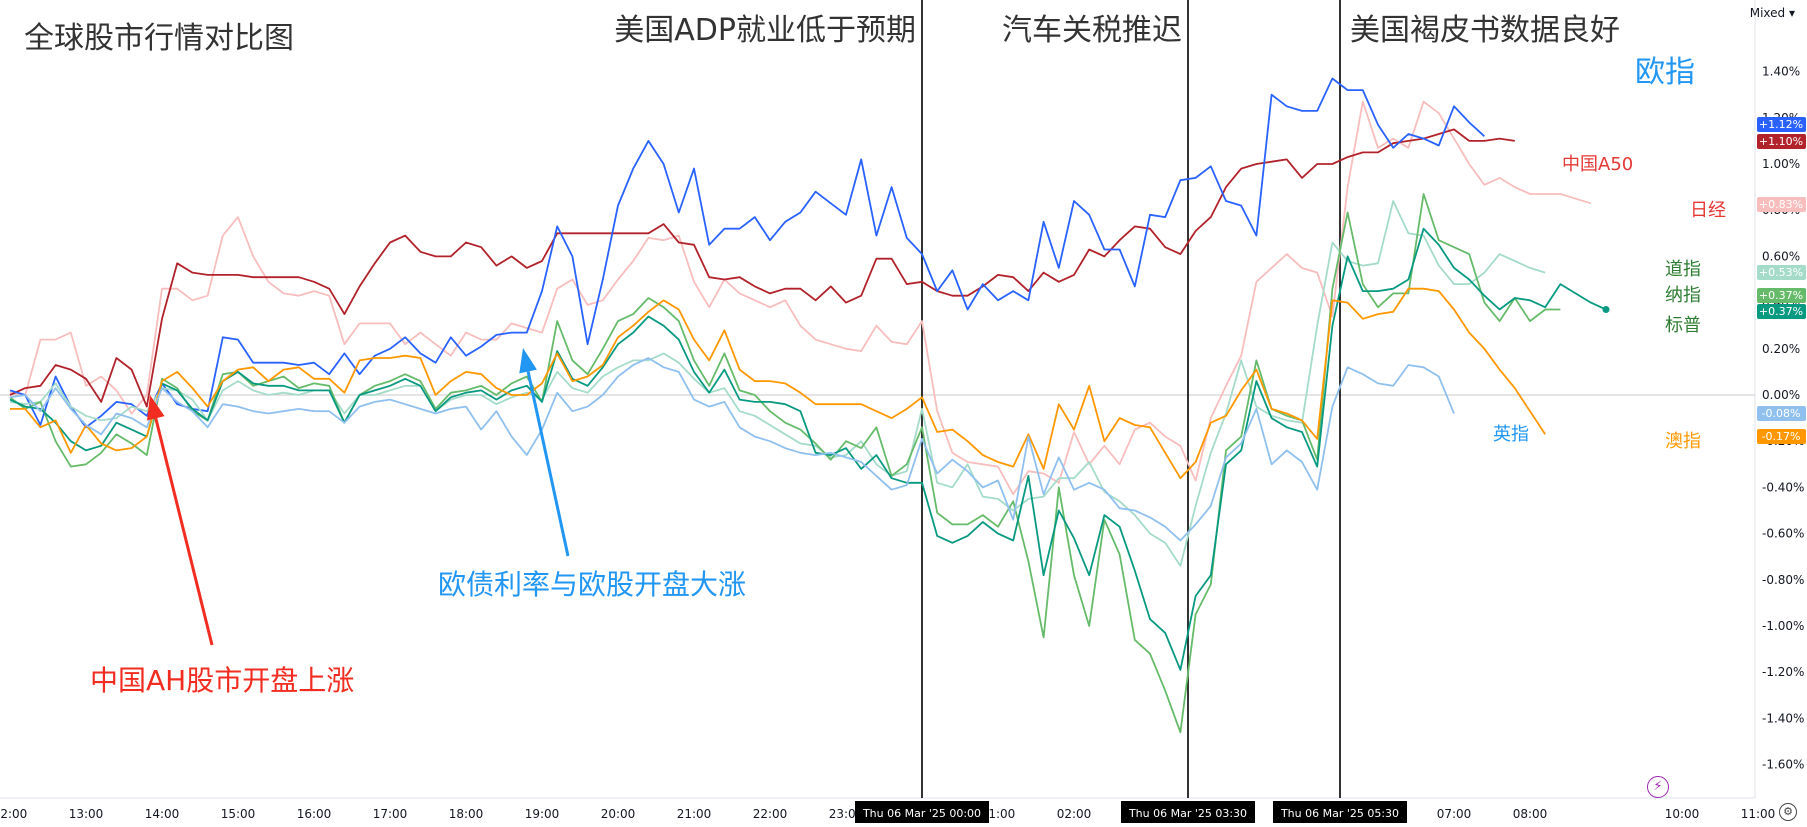 The image size is (1807, 827). Describe the element at coordinates (314, 814) in the screenshot. I see `x-tick-label: 16:00` at that location.